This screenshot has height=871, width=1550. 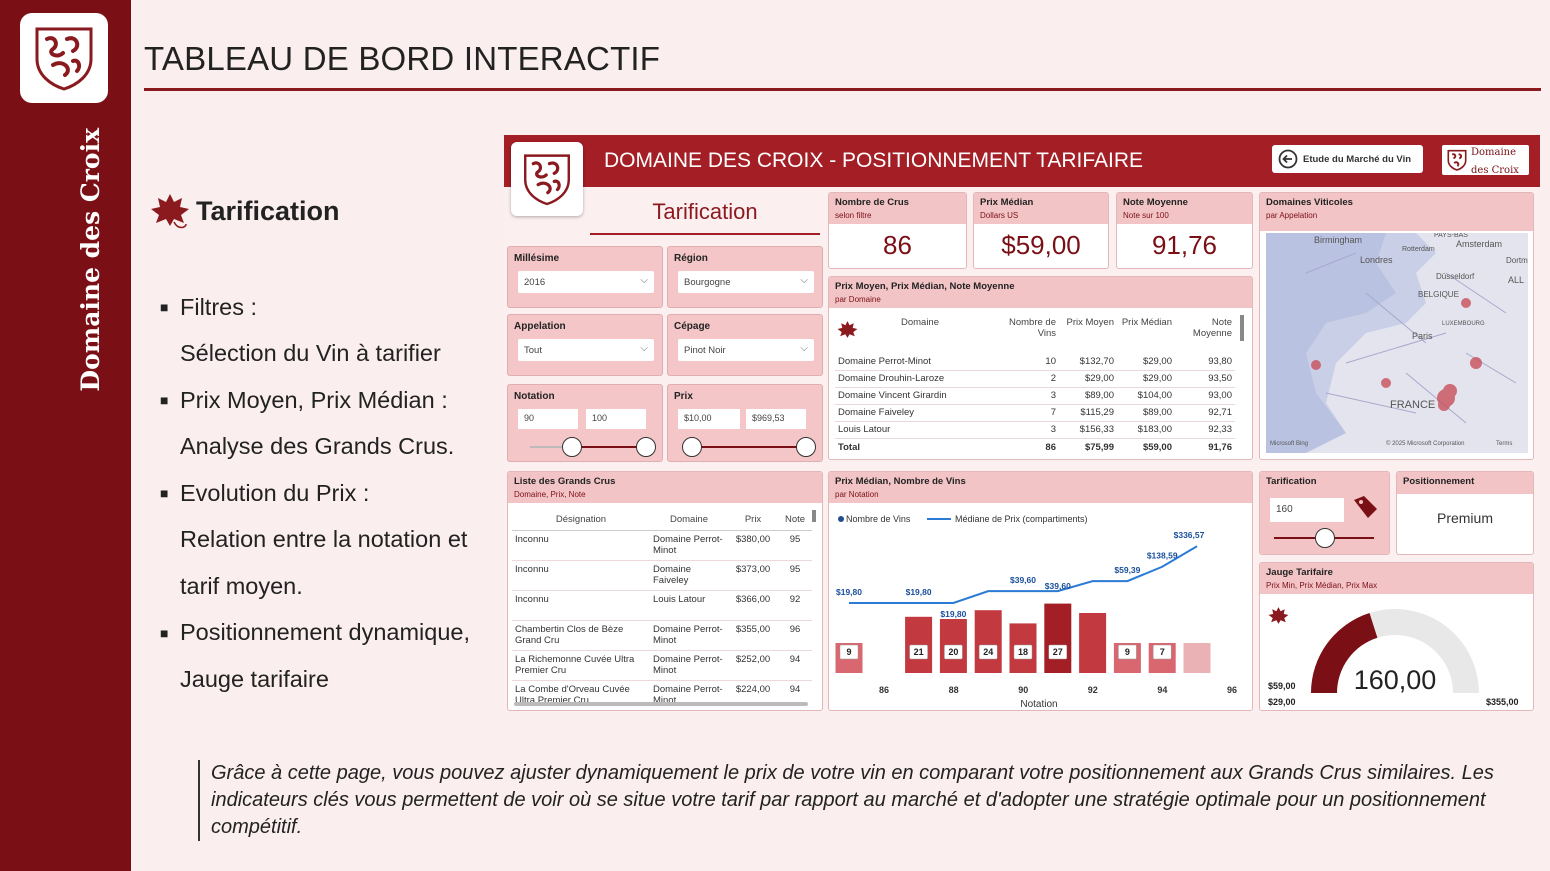 What do you see at coordinates (1146, 322) in the screenshot?
I see `column-header: Prix Médian` at bounding box center [1146, 322].